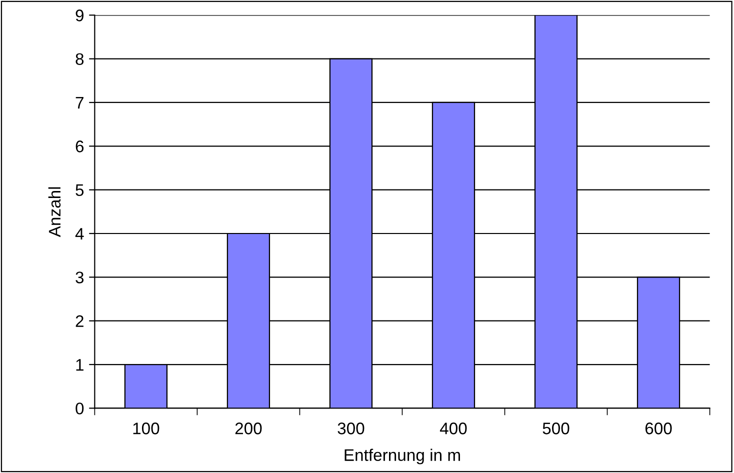 This screenshot has width=734, height=473. I want to click on y-tick-label: 1, so click(80, 365).